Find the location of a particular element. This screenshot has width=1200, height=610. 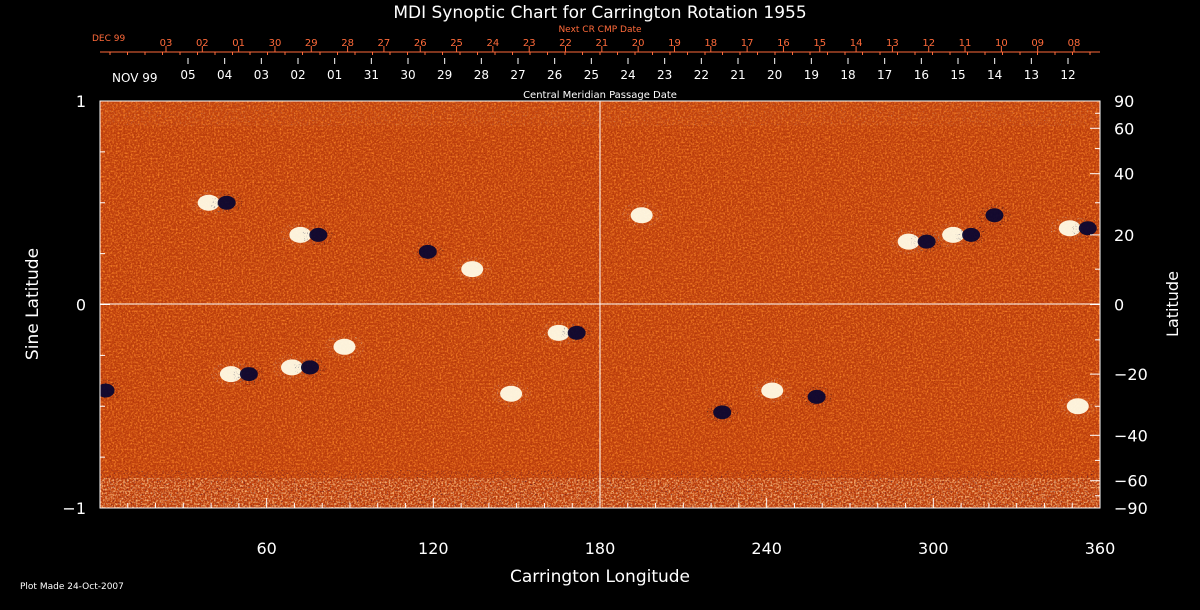

x-tick-label: 120 is located at coordinates (433, 548).